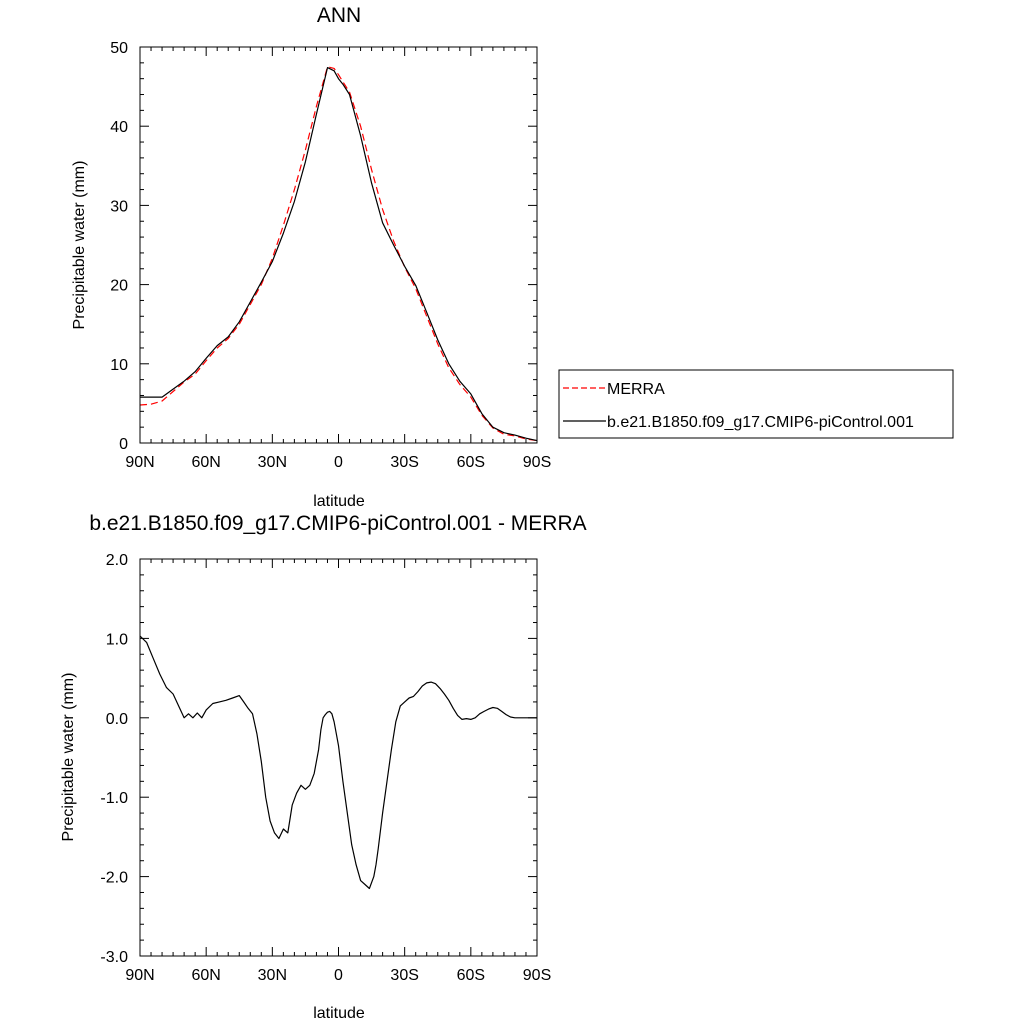 Image resolution: width=1024 pixels, height=1024 pixels. Describe the element at coordinates (114, 798) in the screenshot. I see `y-tick-label: -1.0` at that location.